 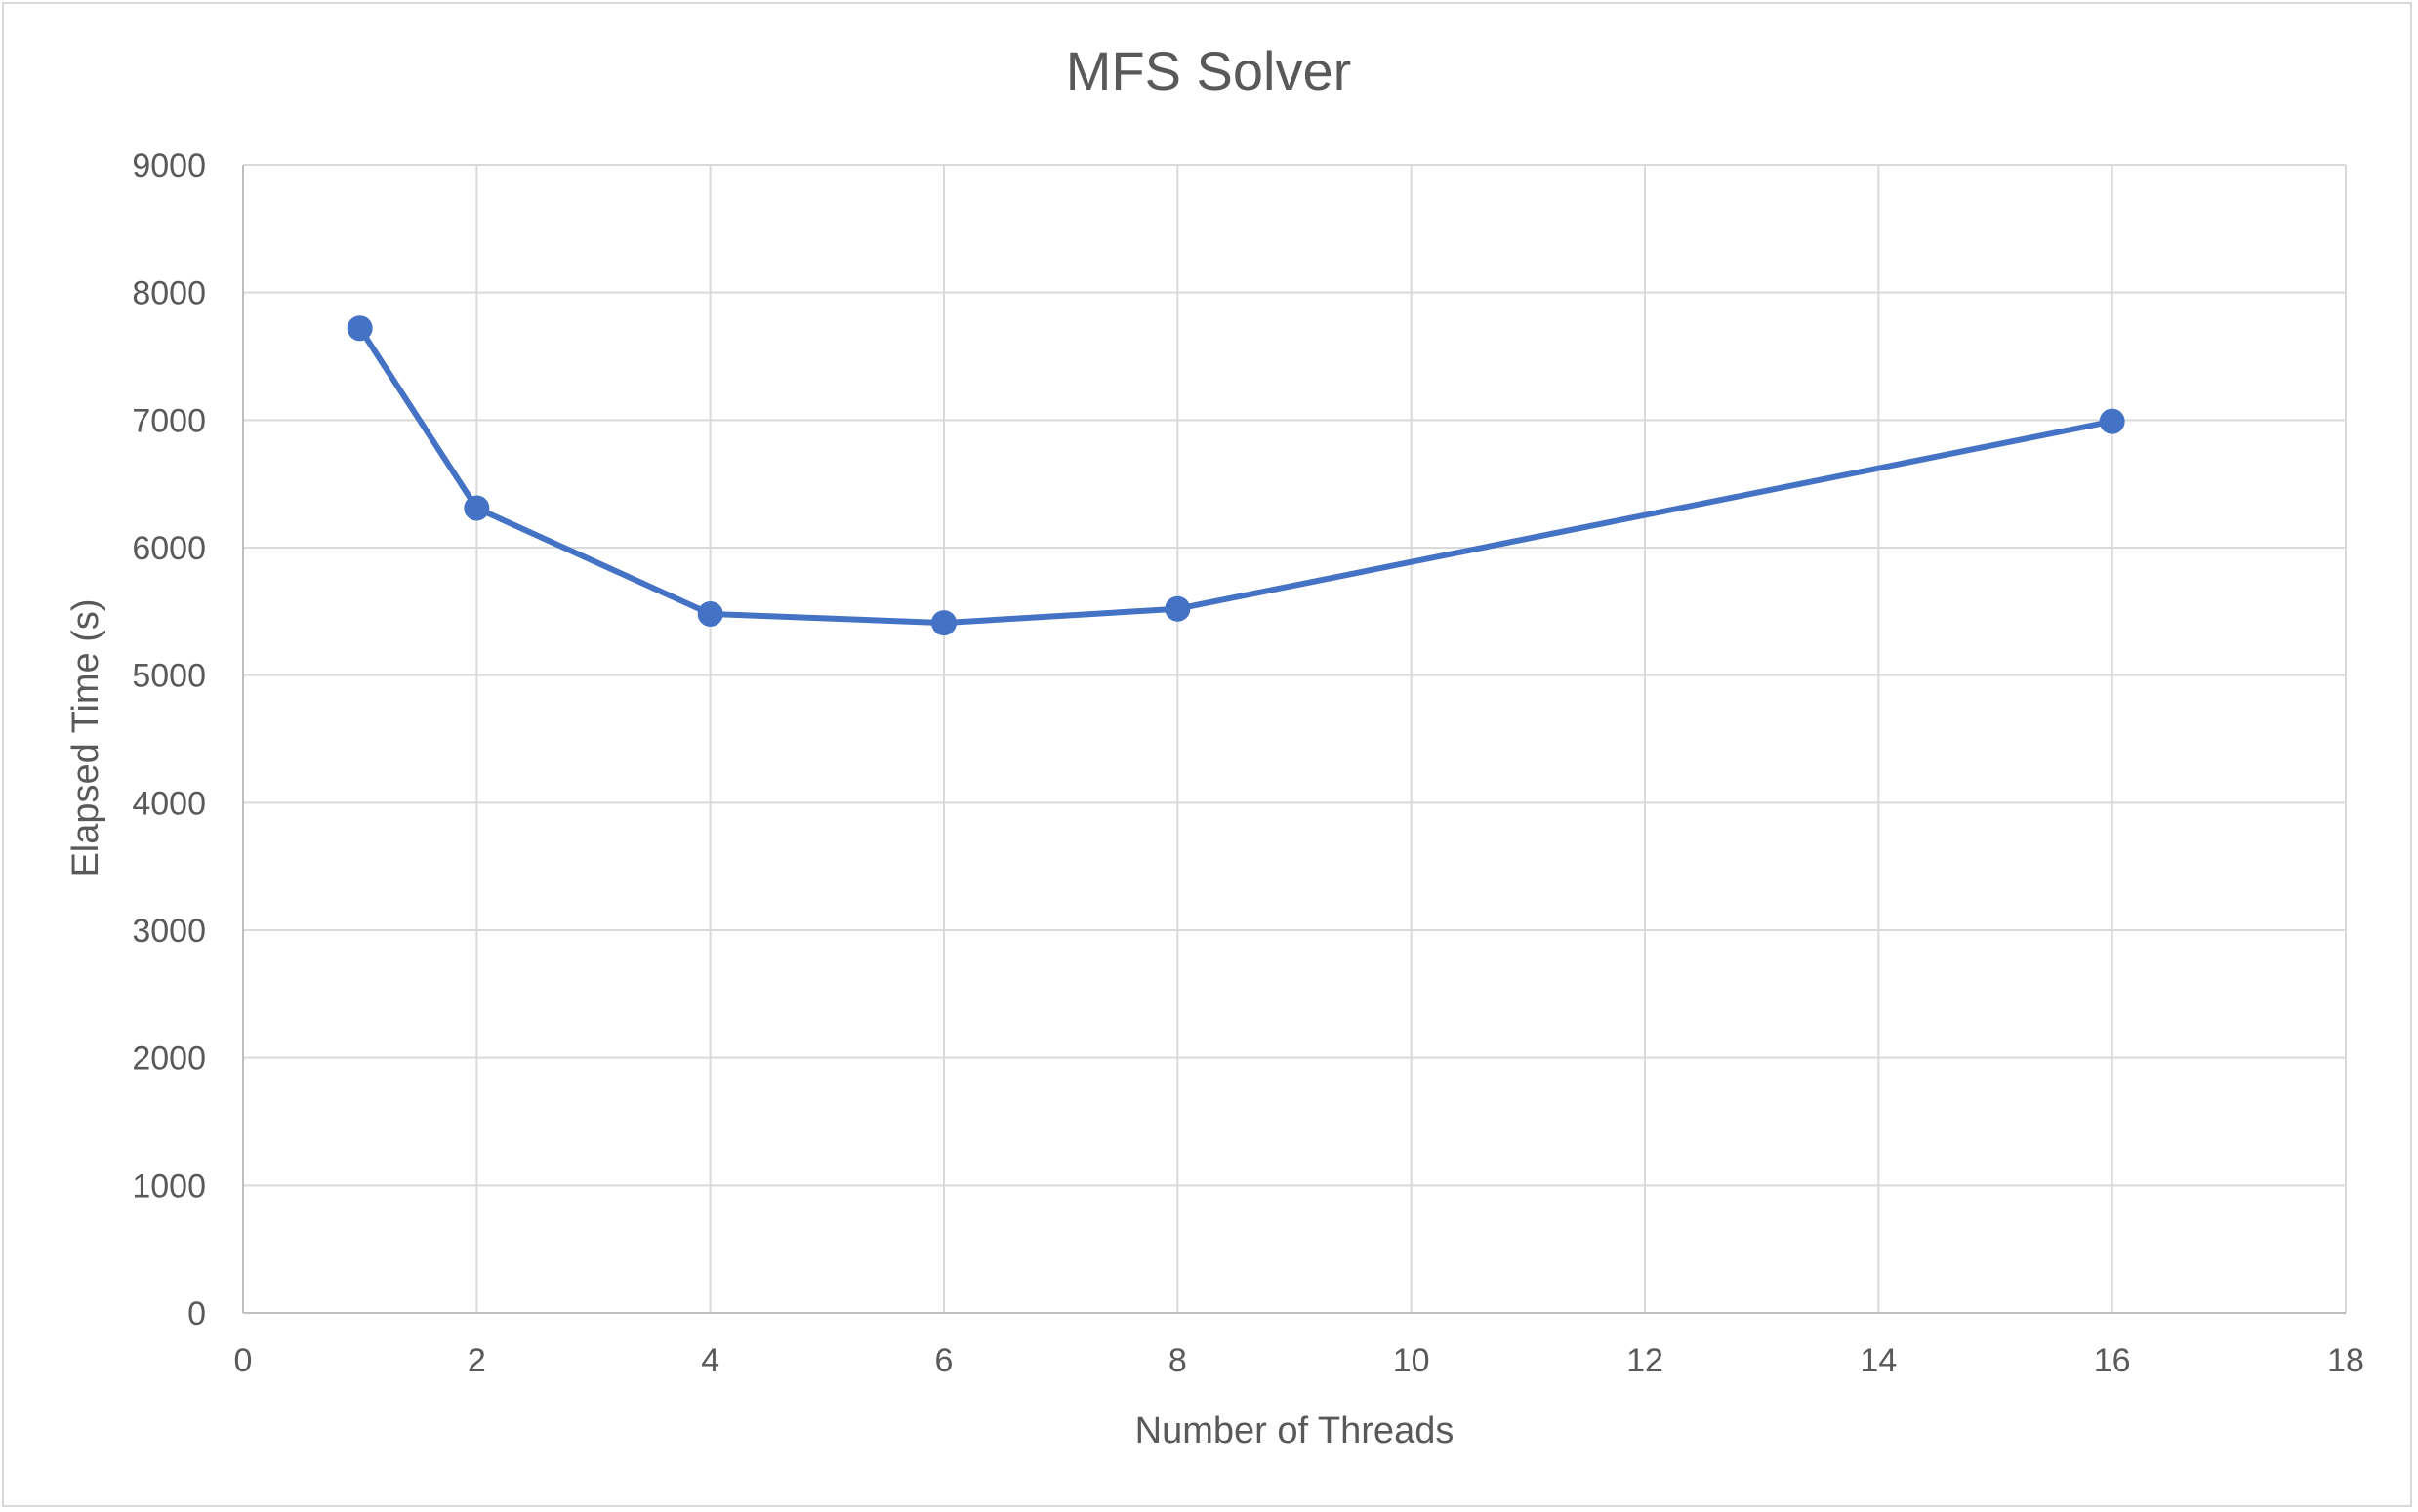 I want to click on x-tick-label: 12, so click(x=1645, y=1360).